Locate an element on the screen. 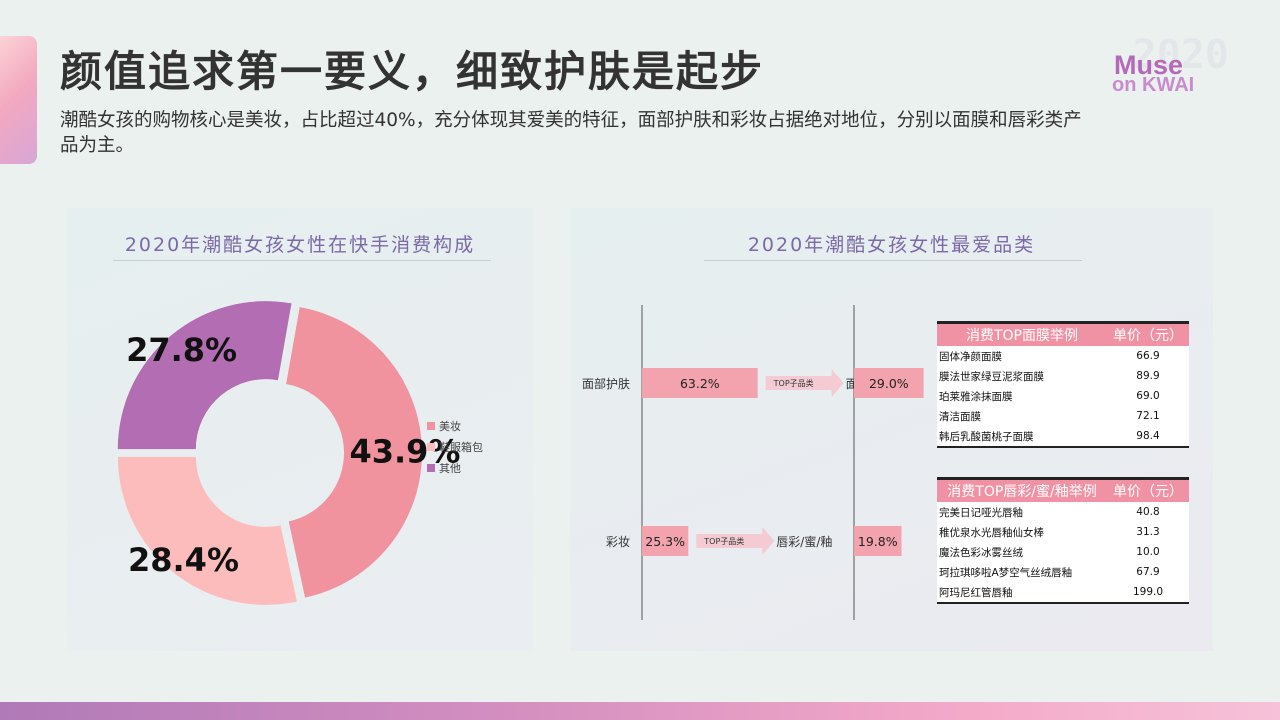  unit-price: 199.0 is located at coordinates (1148, 592).